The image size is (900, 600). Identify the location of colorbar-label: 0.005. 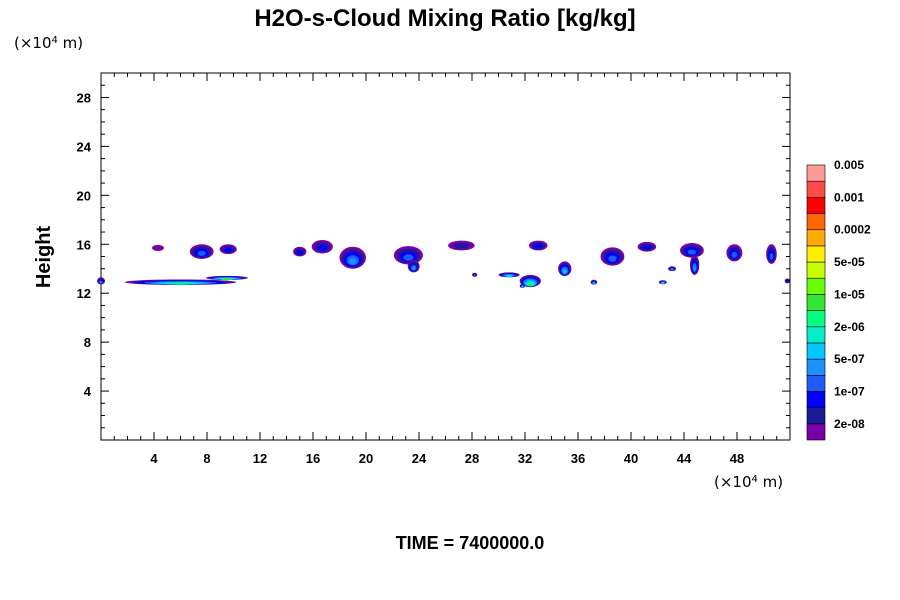
(849, 165).